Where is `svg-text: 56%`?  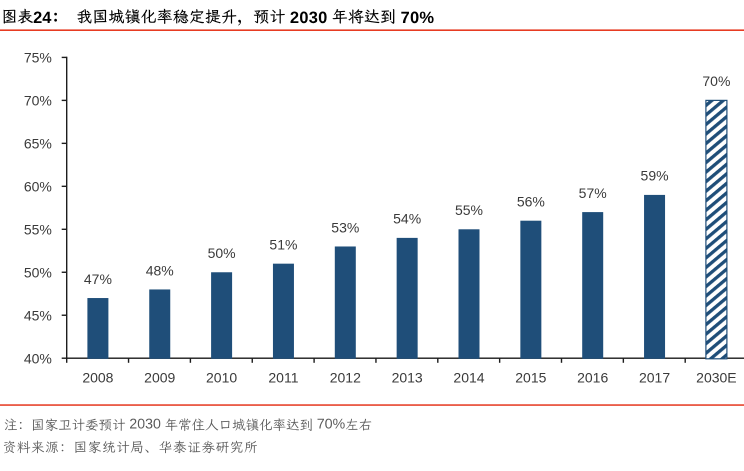
svg-text: 56% is located at coordinates (531, 202).